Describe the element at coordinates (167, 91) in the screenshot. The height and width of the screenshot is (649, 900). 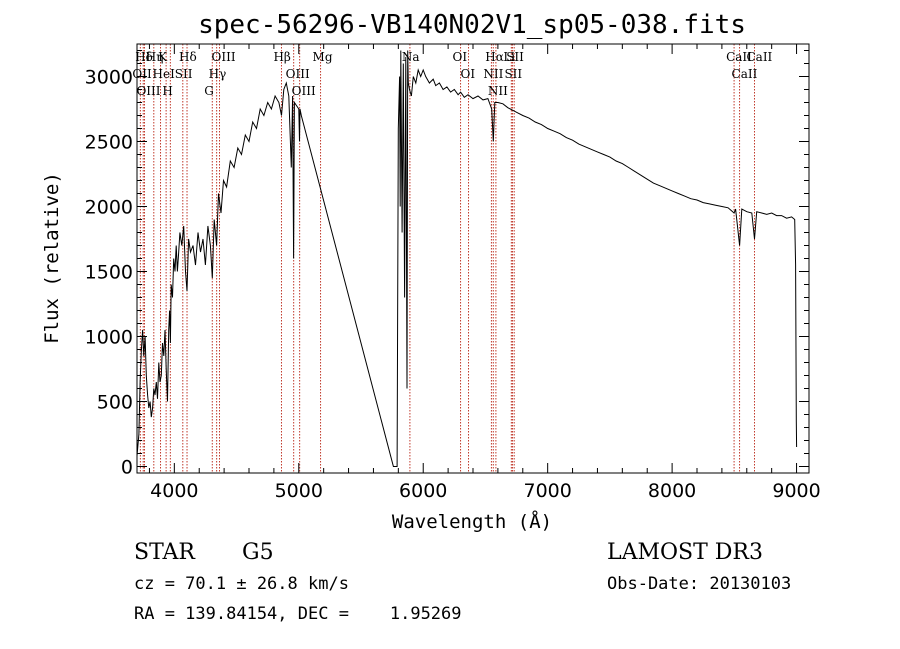
I see `line-marker-label: H` at that location.